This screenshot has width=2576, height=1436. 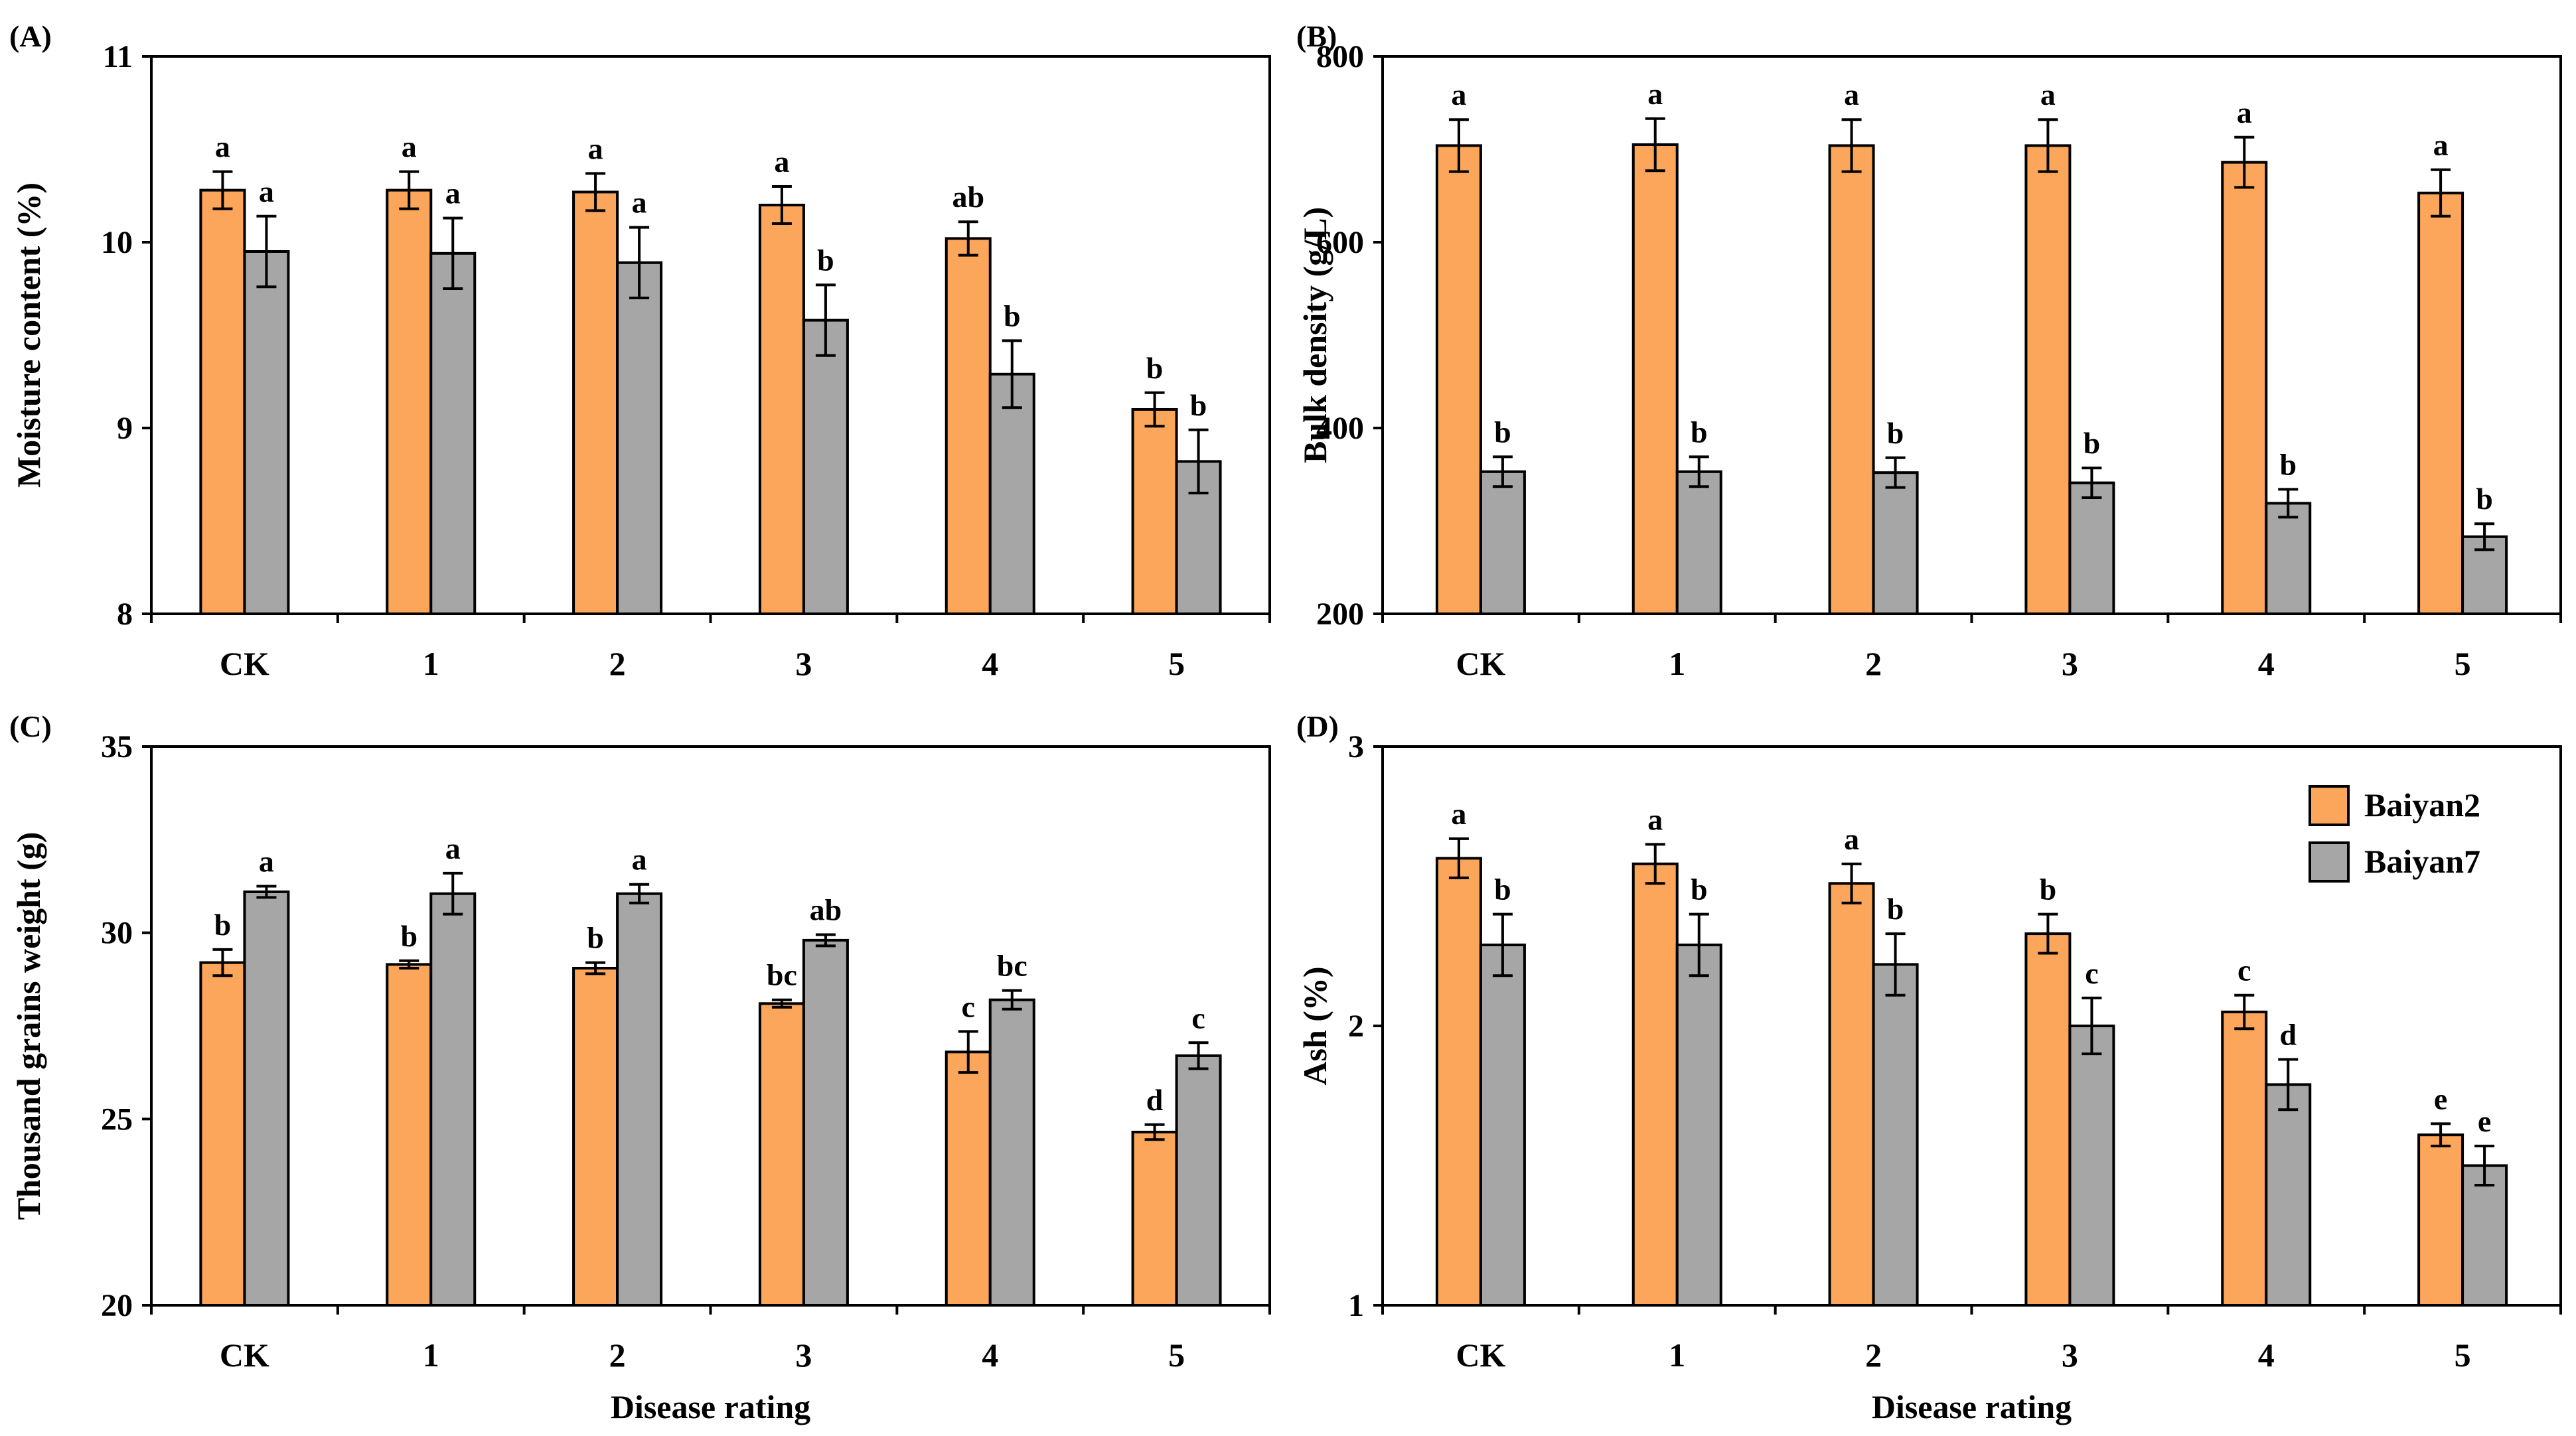 What do you see at coordinates (1356, 1026) in the screenshot?
I see `y-tick-label: 2` at bounding box center [1356, 1026].